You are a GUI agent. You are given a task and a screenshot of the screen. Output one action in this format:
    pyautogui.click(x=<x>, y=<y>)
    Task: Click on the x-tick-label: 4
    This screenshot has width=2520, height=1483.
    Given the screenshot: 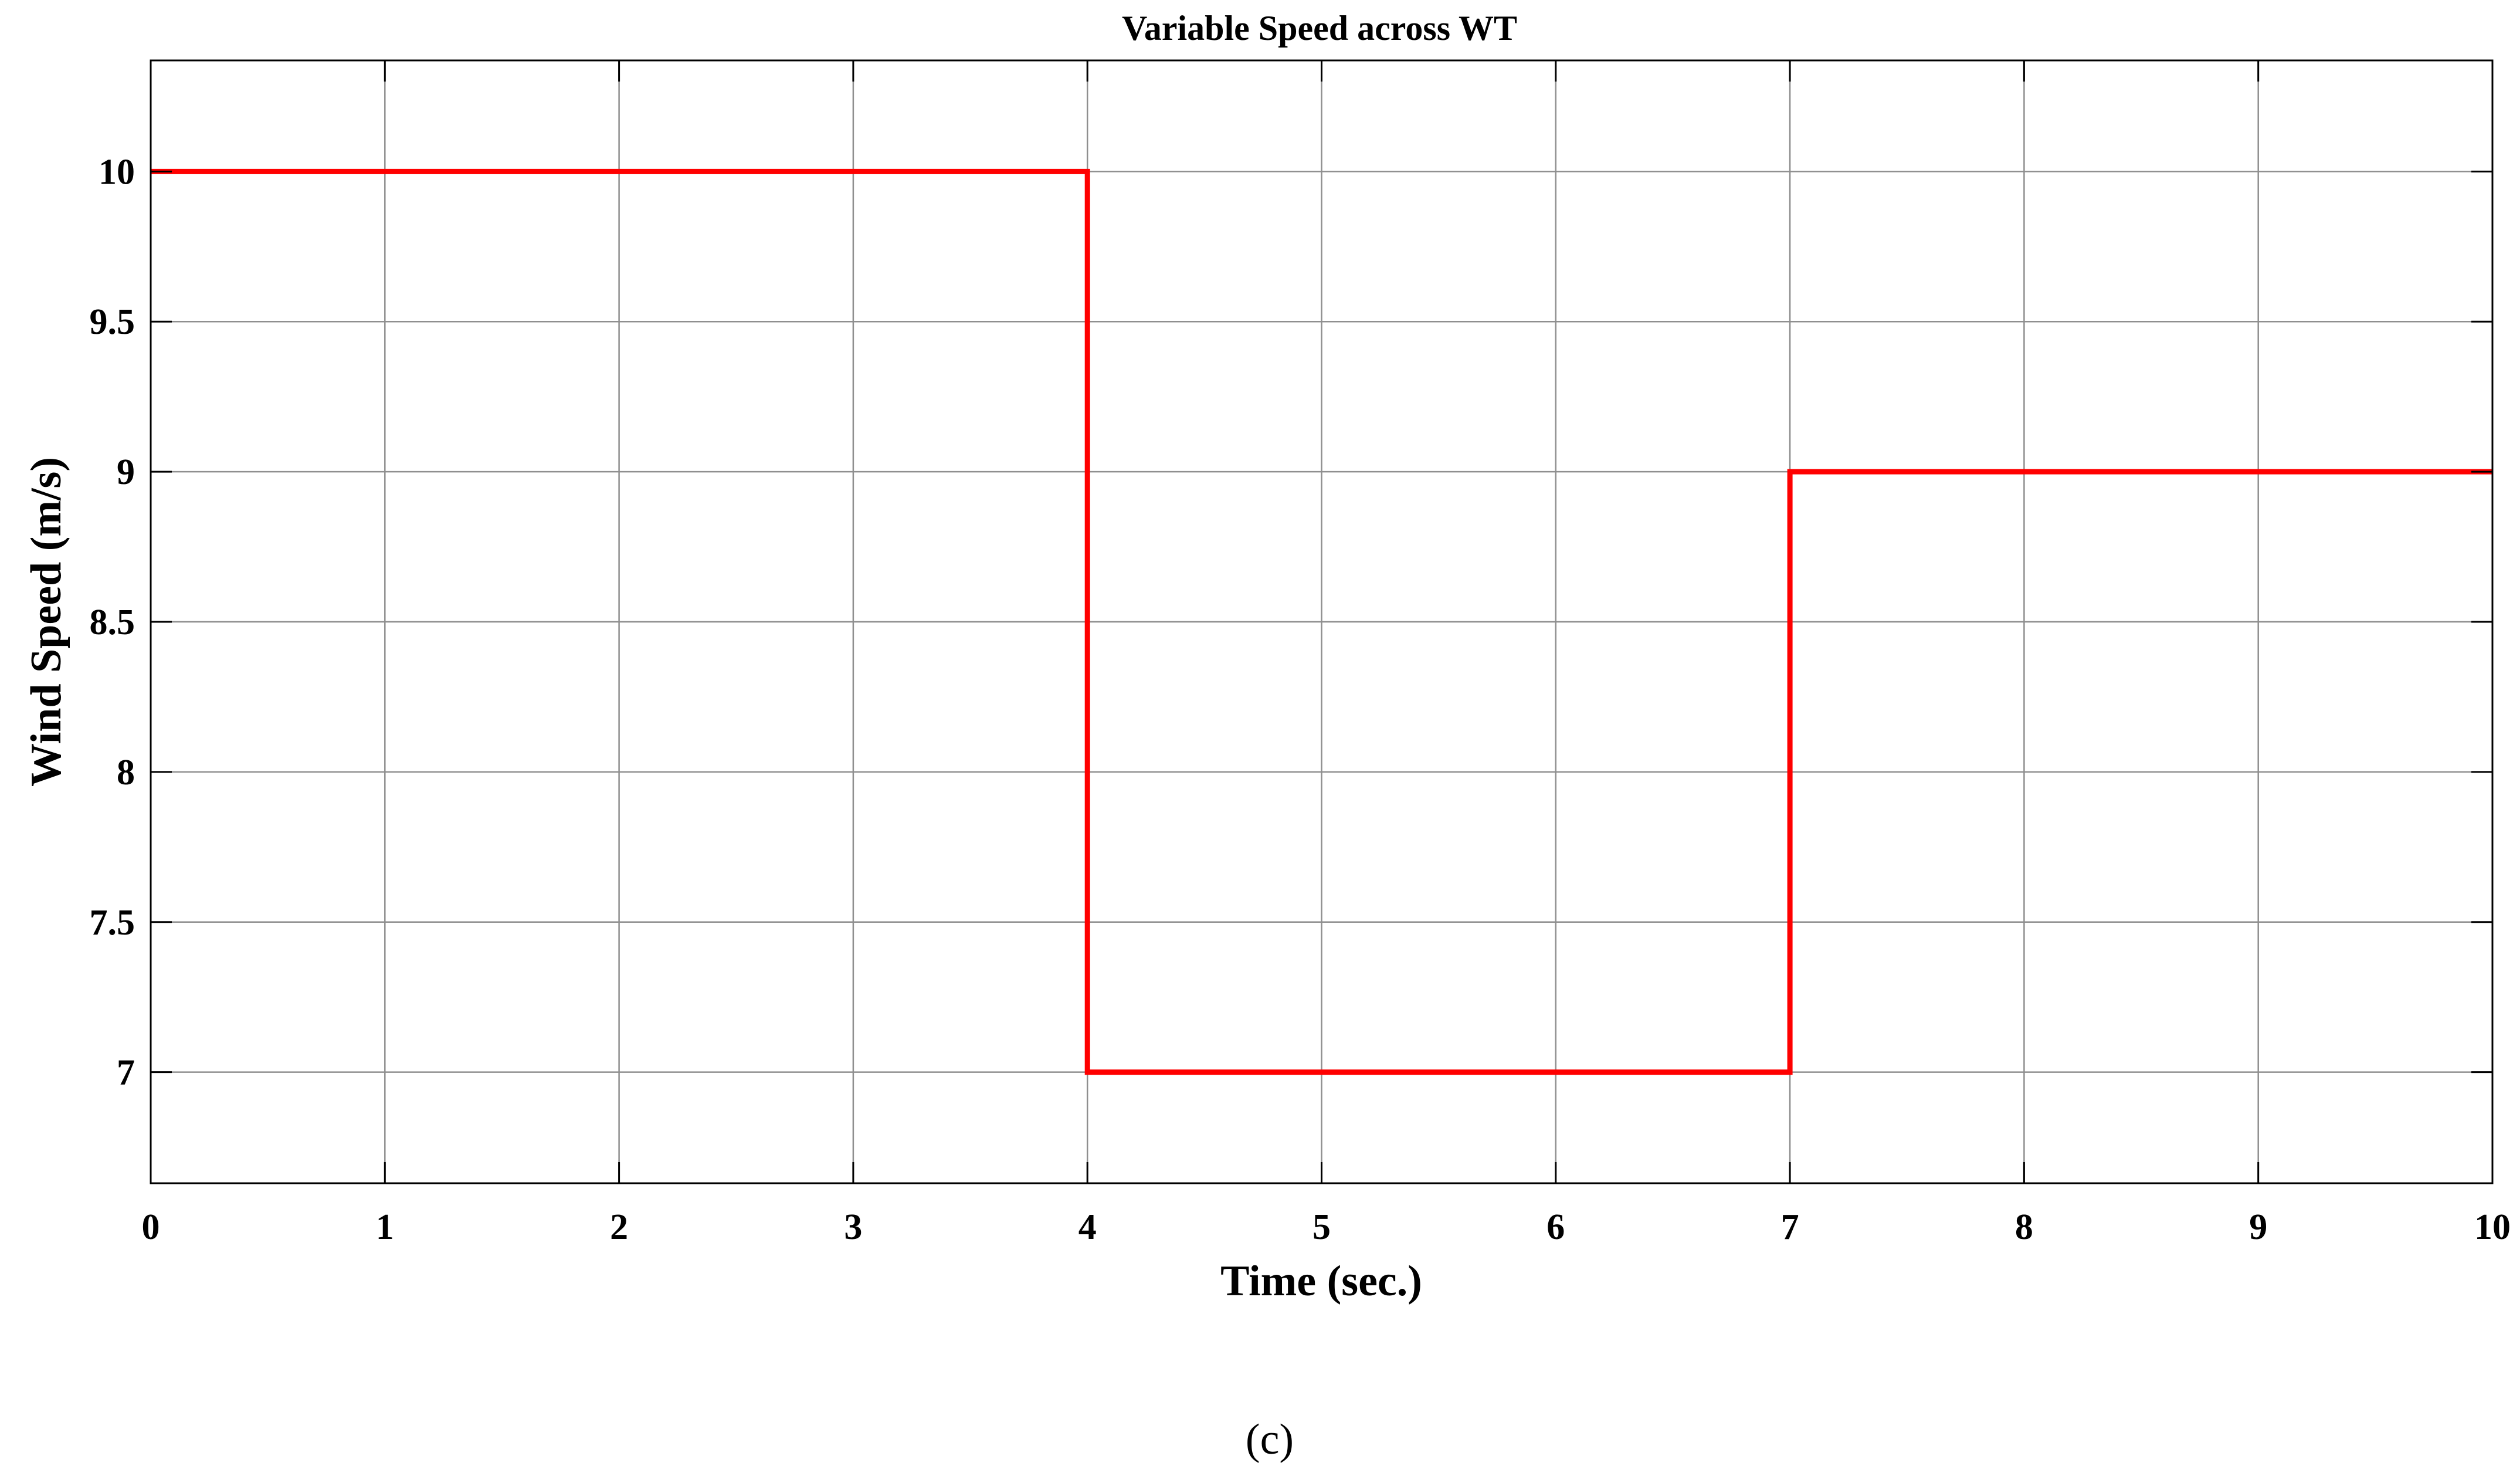 What is the action you would take?
    pyautogui.click(x=1087, y=1227)
    